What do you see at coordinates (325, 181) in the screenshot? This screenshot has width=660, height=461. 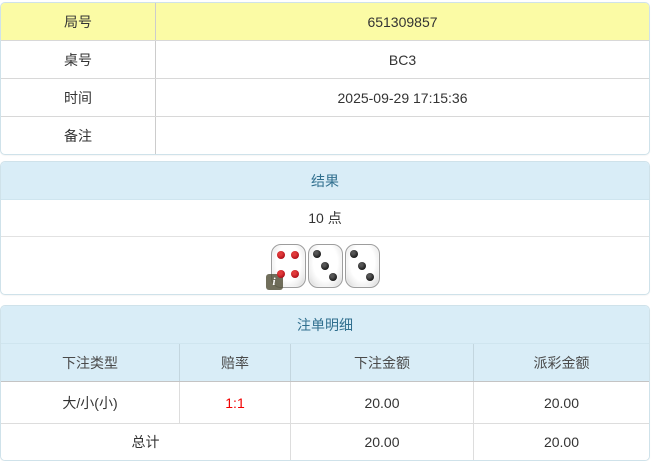 I see `result-header: 结果` at bounding box center [325, 181].